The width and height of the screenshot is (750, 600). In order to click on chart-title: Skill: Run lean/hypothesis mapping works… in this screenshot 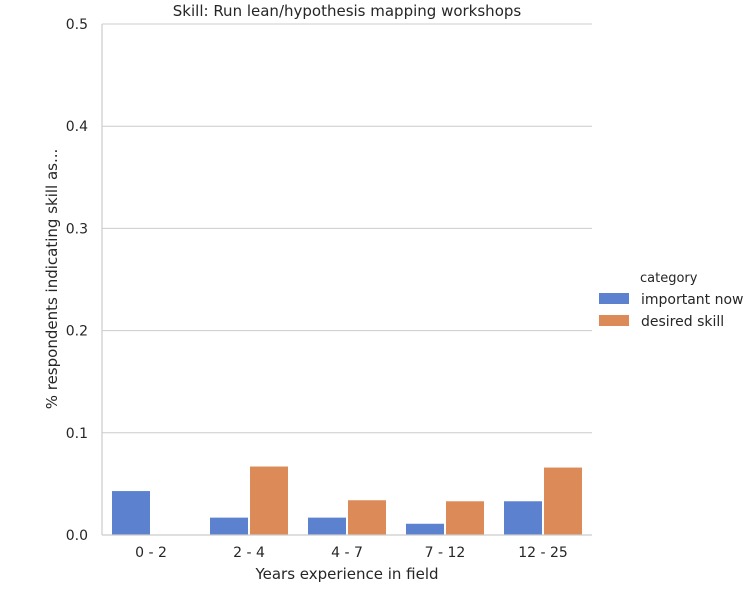, I will do `click(347, 11)`.